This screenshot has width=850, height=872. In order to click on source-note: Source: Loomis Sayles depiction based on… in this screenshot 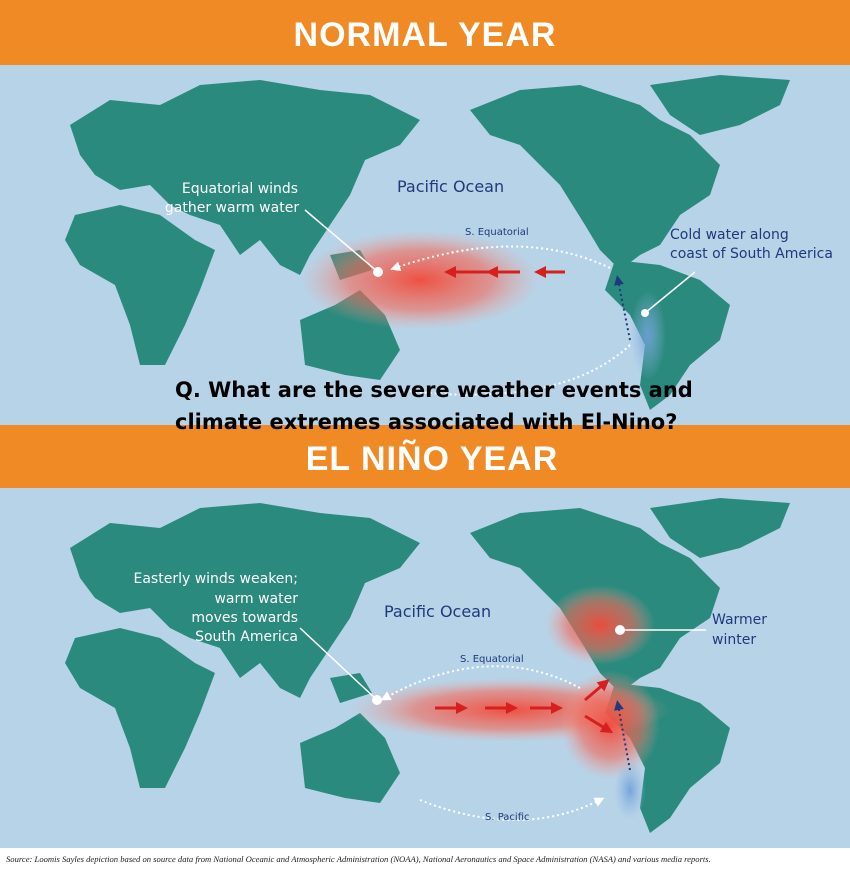, I will do `click(358, 859)`.